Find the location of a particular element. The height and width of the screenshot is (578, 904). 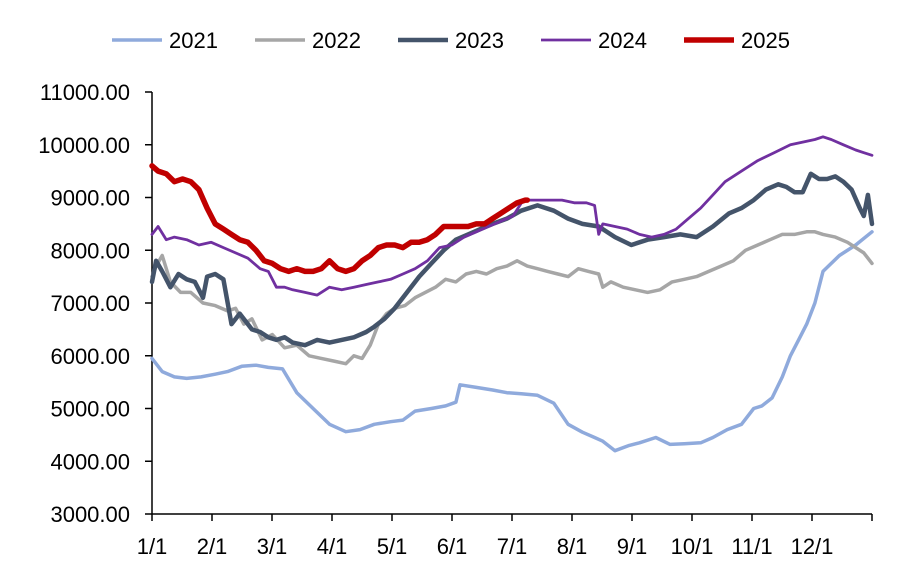

x-tick-label: 4/1 is located at coordinates (332, 546).